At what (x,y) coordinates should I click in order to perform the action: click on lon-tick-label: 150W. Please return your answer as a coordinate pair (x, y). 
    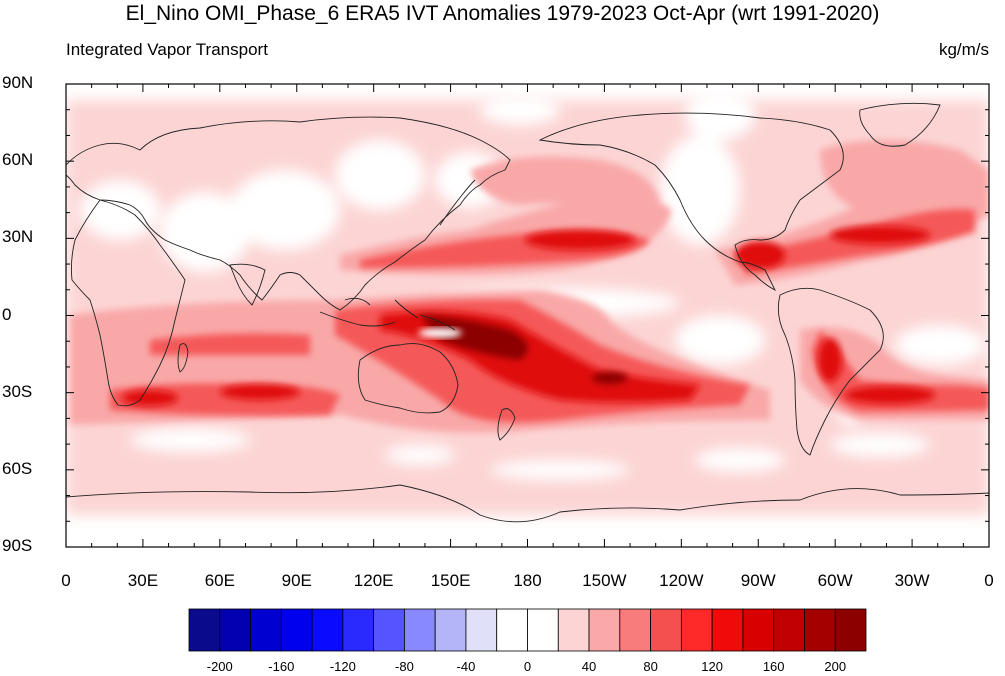
    Looking at the image, I should click on (604, 580).